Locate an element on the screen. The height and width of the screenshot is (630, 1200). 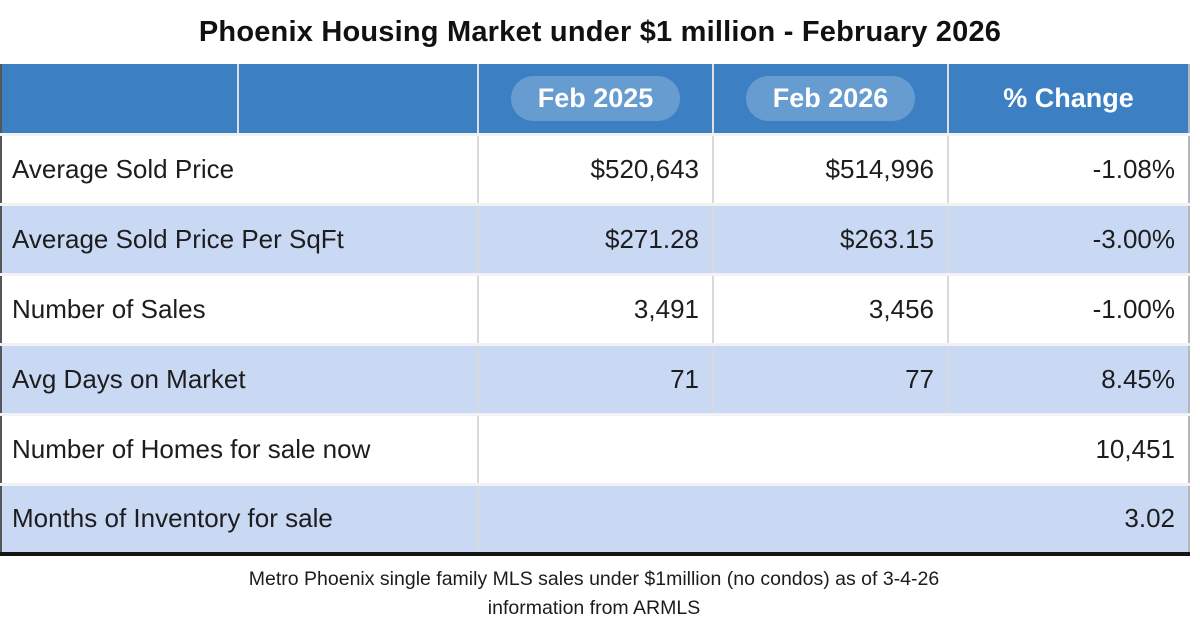
header-feb-2025: Feb 2025 is located at coordinates (595, 99).